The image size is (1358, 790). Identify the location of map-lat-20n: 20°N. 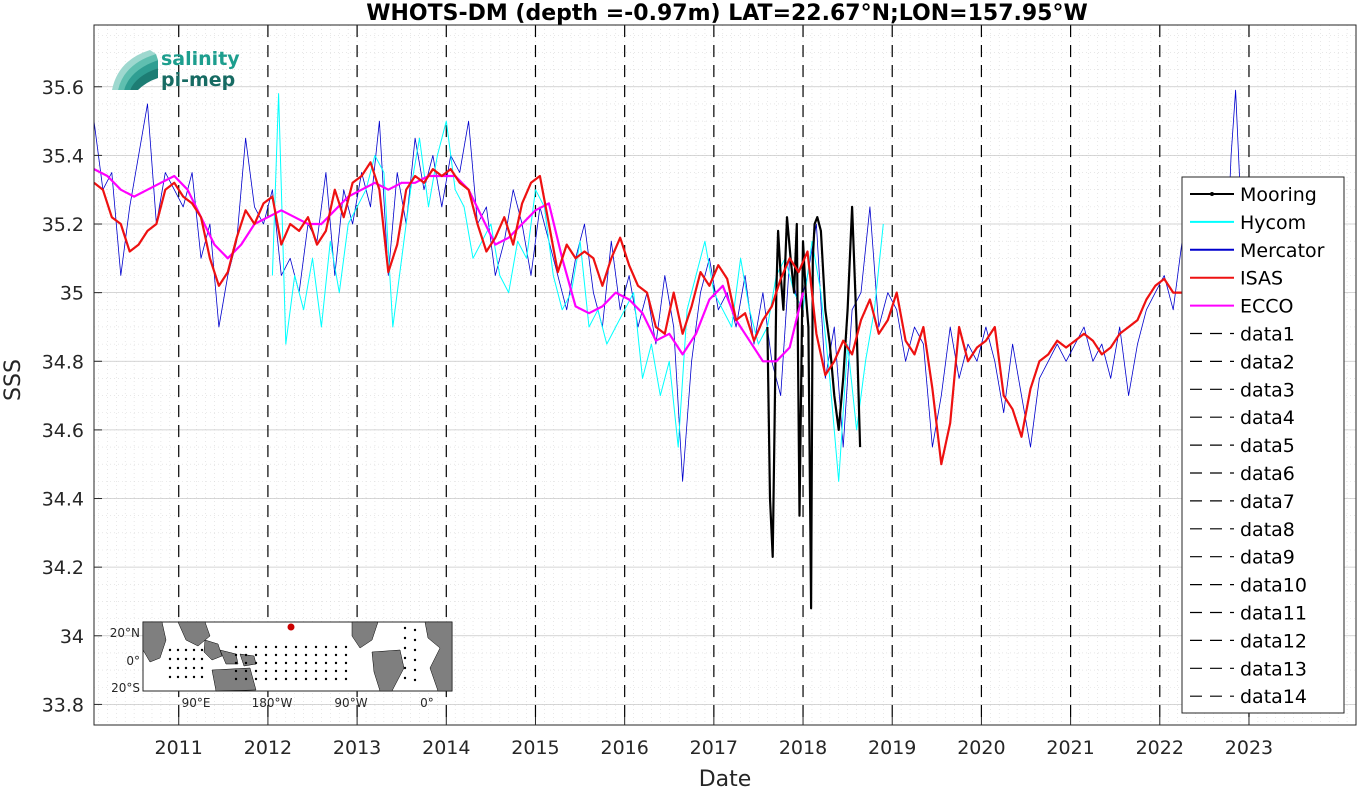
(125, 633).